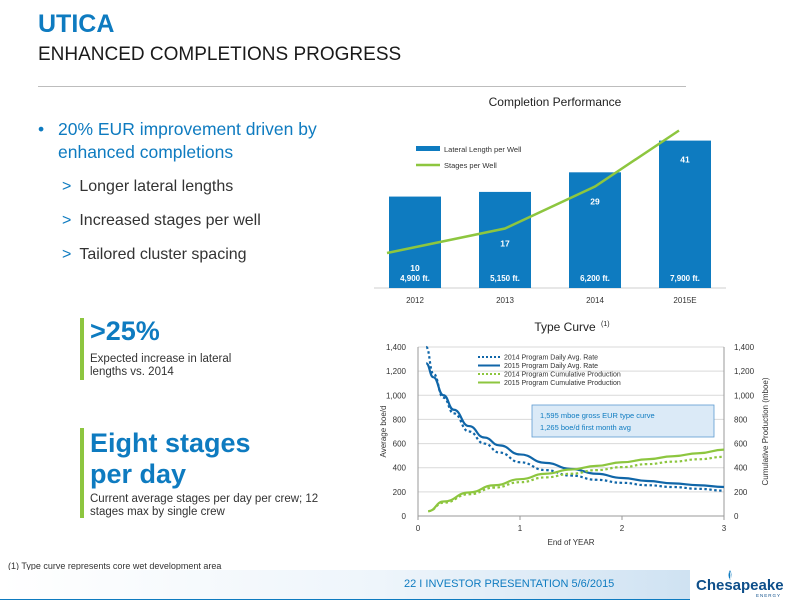  I want to click on y-tick-label: 1,400, so click(396, 347).